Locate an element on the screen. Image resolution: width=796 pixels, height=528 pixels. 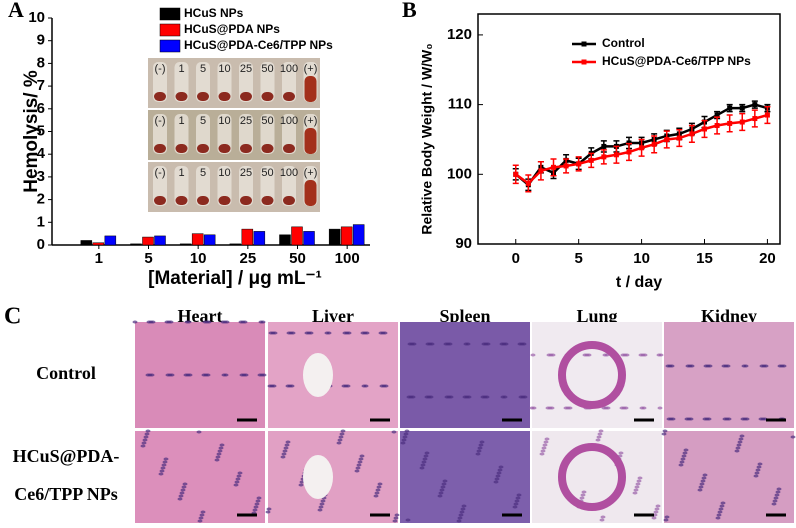
inset-label: 50 is located at coordinates (267, 121).